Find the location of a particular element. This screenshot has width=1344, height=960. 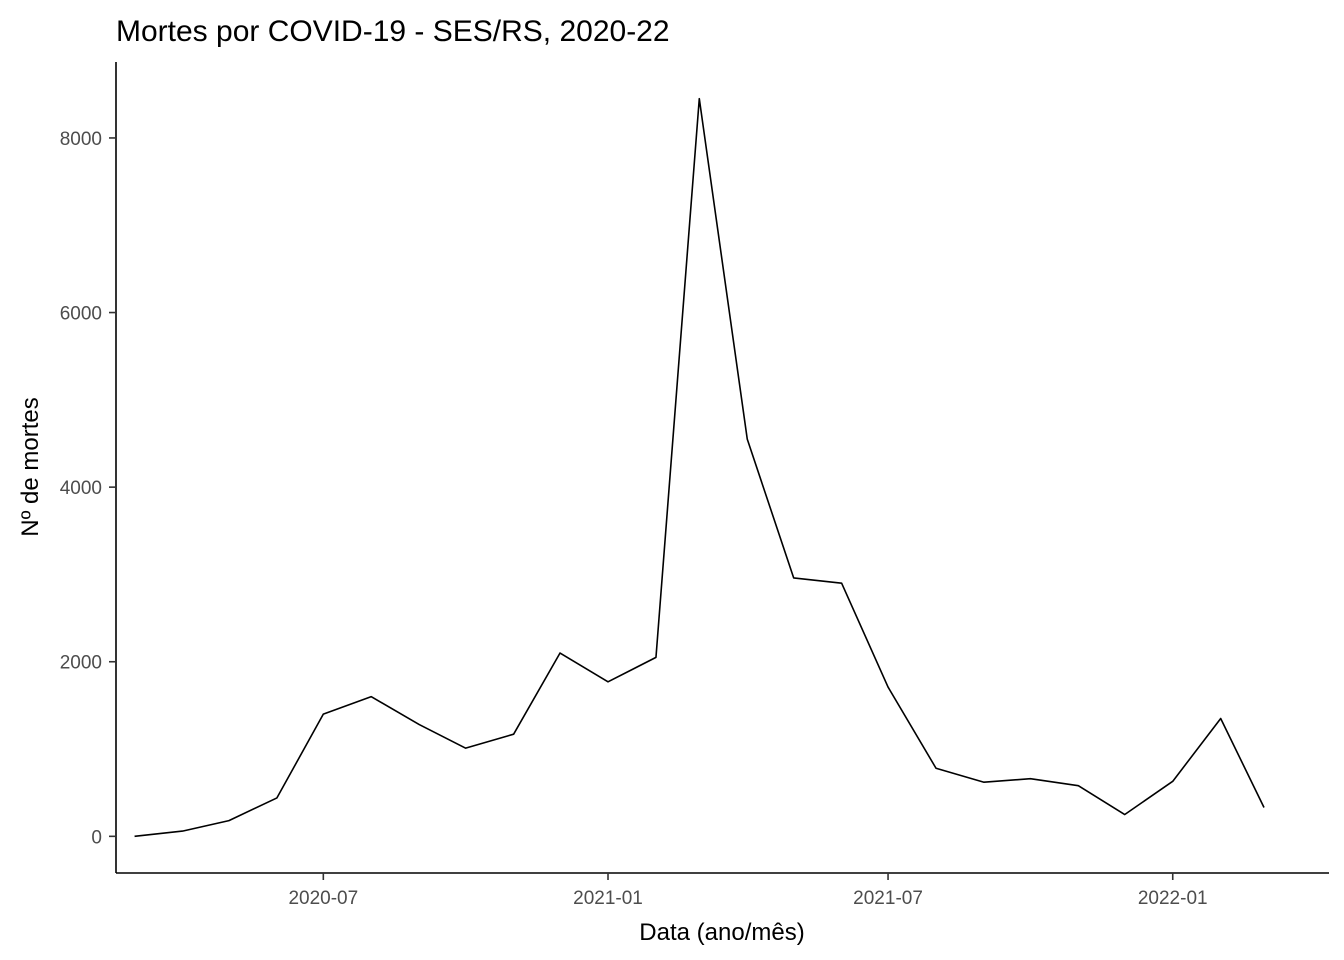

x-tick-label: 2021-01 is located at coordinates (608, 898).